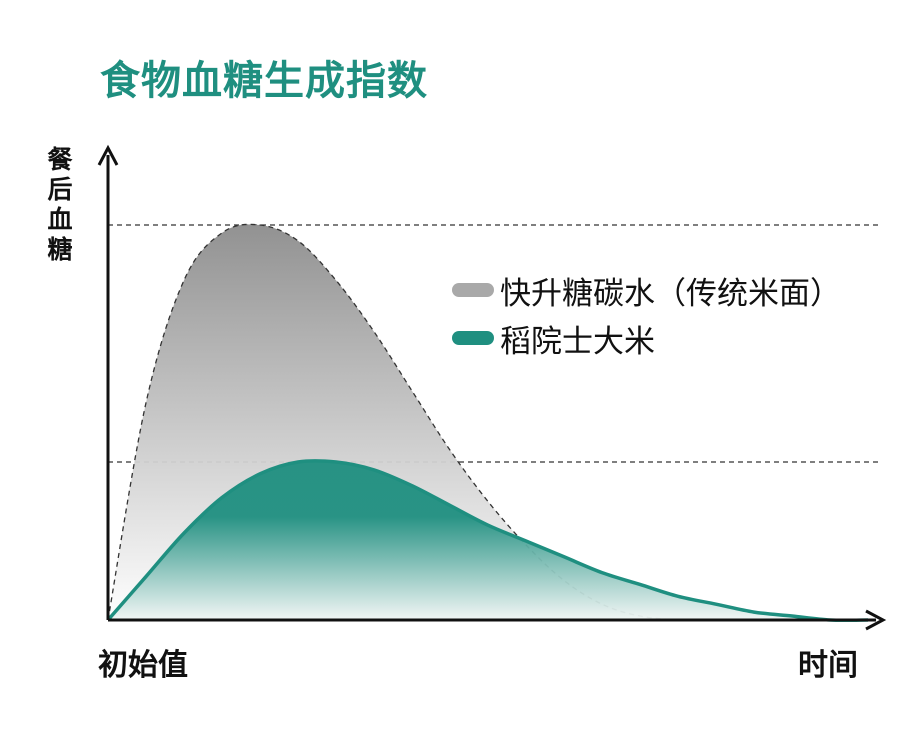 The image size is (922, 738). I want to click on legend: 快升糖碳水（传统米面） 稻院士大米, so click(646, 314).